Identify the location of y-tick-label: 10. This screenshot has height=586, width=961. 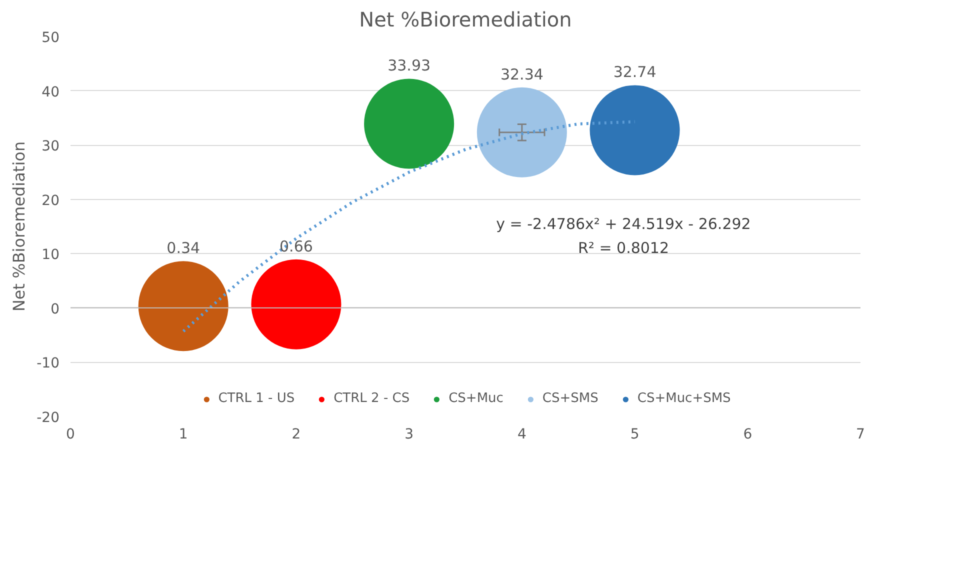
(51, 255).